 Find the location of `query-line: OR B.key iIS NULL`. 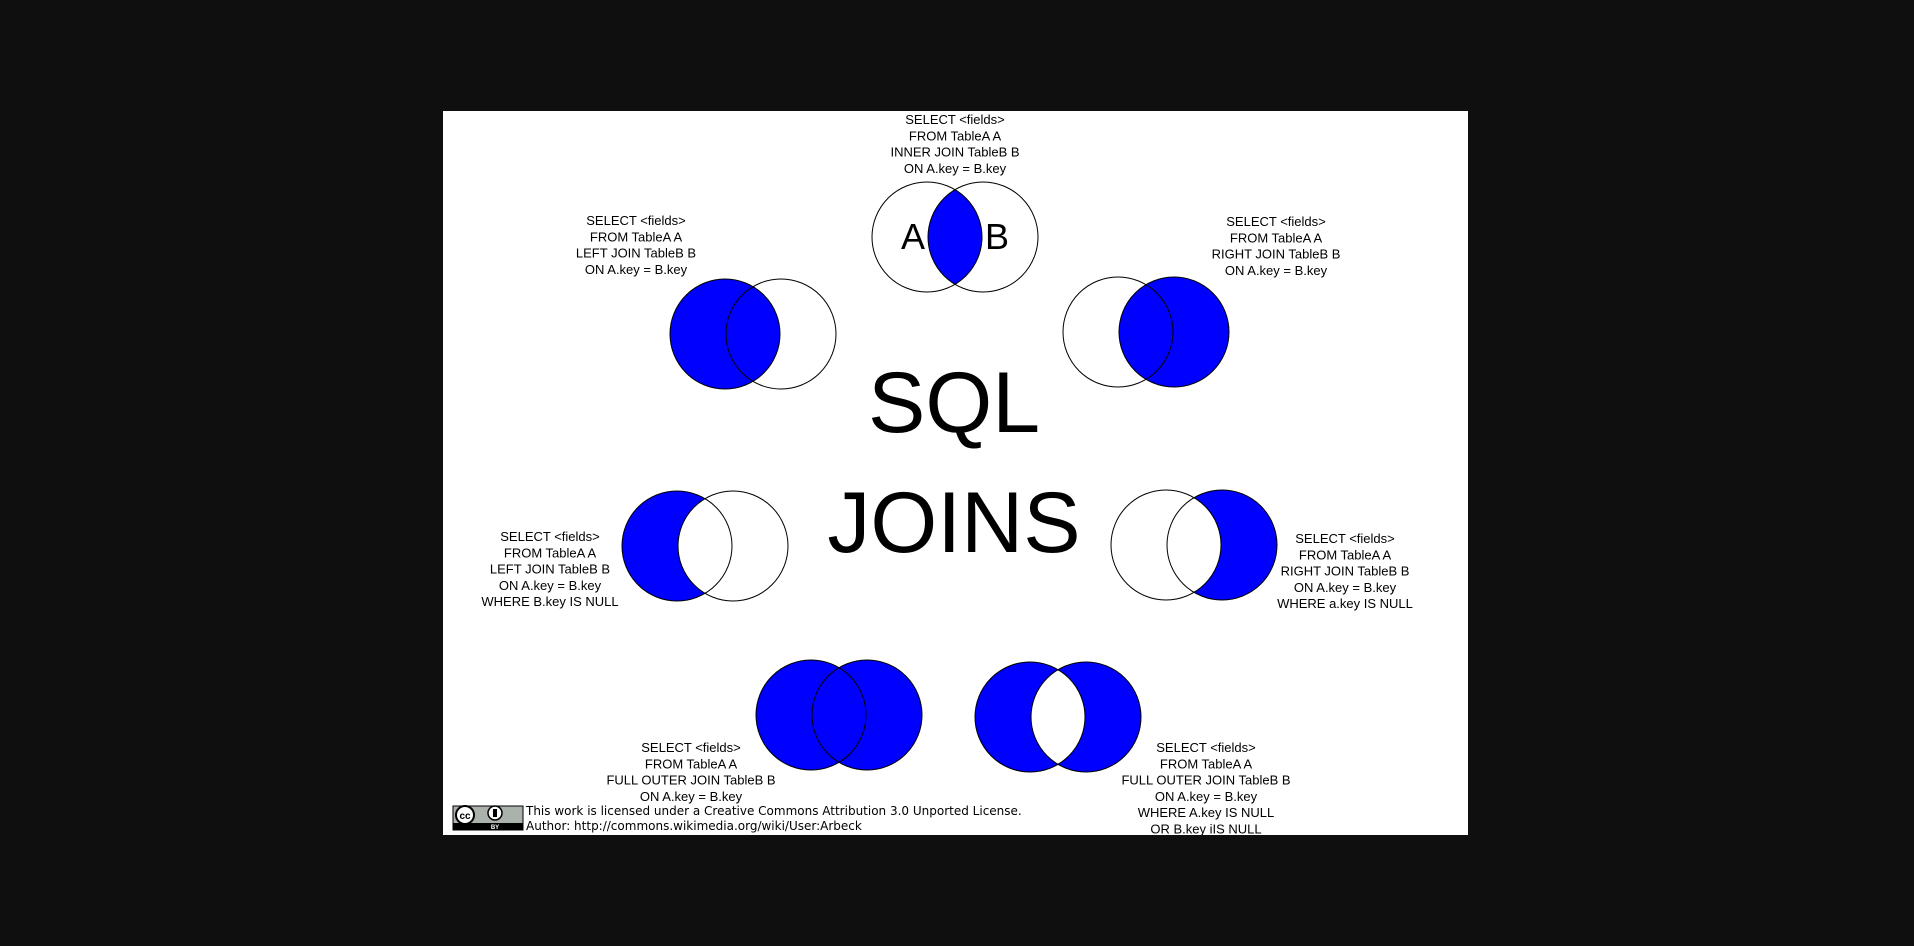

query-line: OR B.key iIS NULL is located at coordinates (1205, 829).